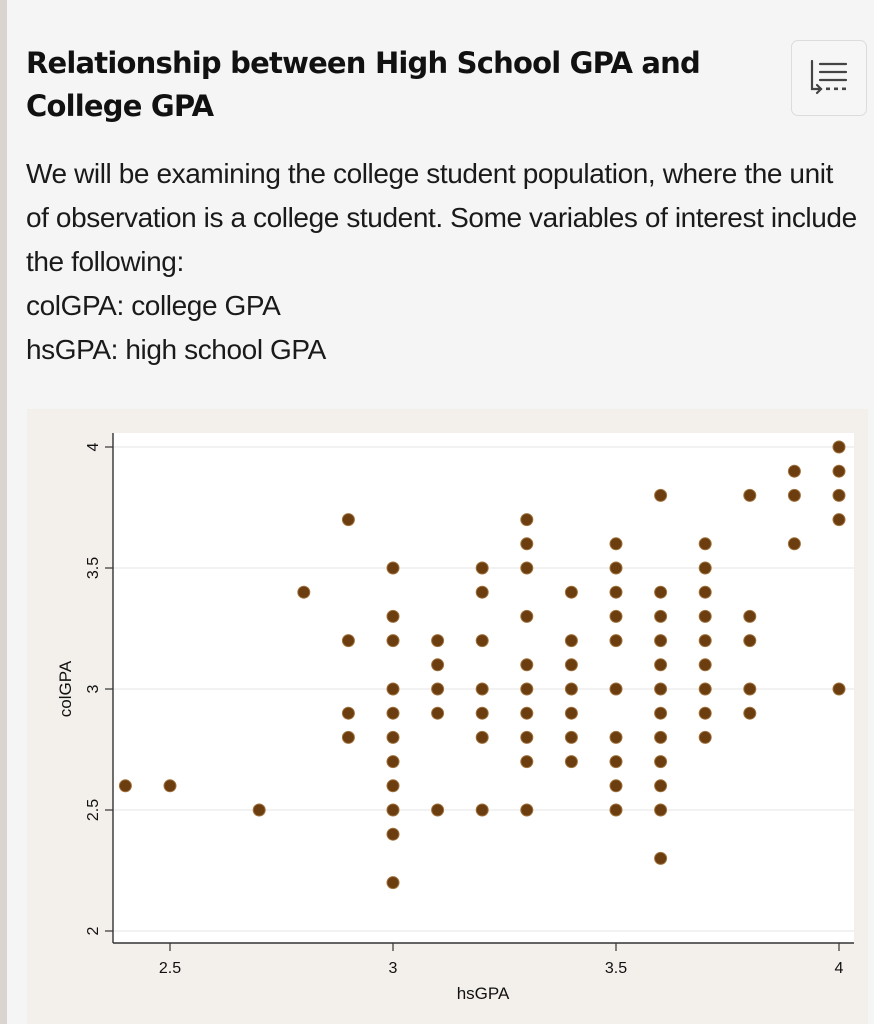 The height and width of the screenshot is (1024, 874). What do you see at coordinates (501, 960) in the screenshot?
I see `x-axis-ticks: 2.5 3 3.5 4` at bounding box center [501, 960].